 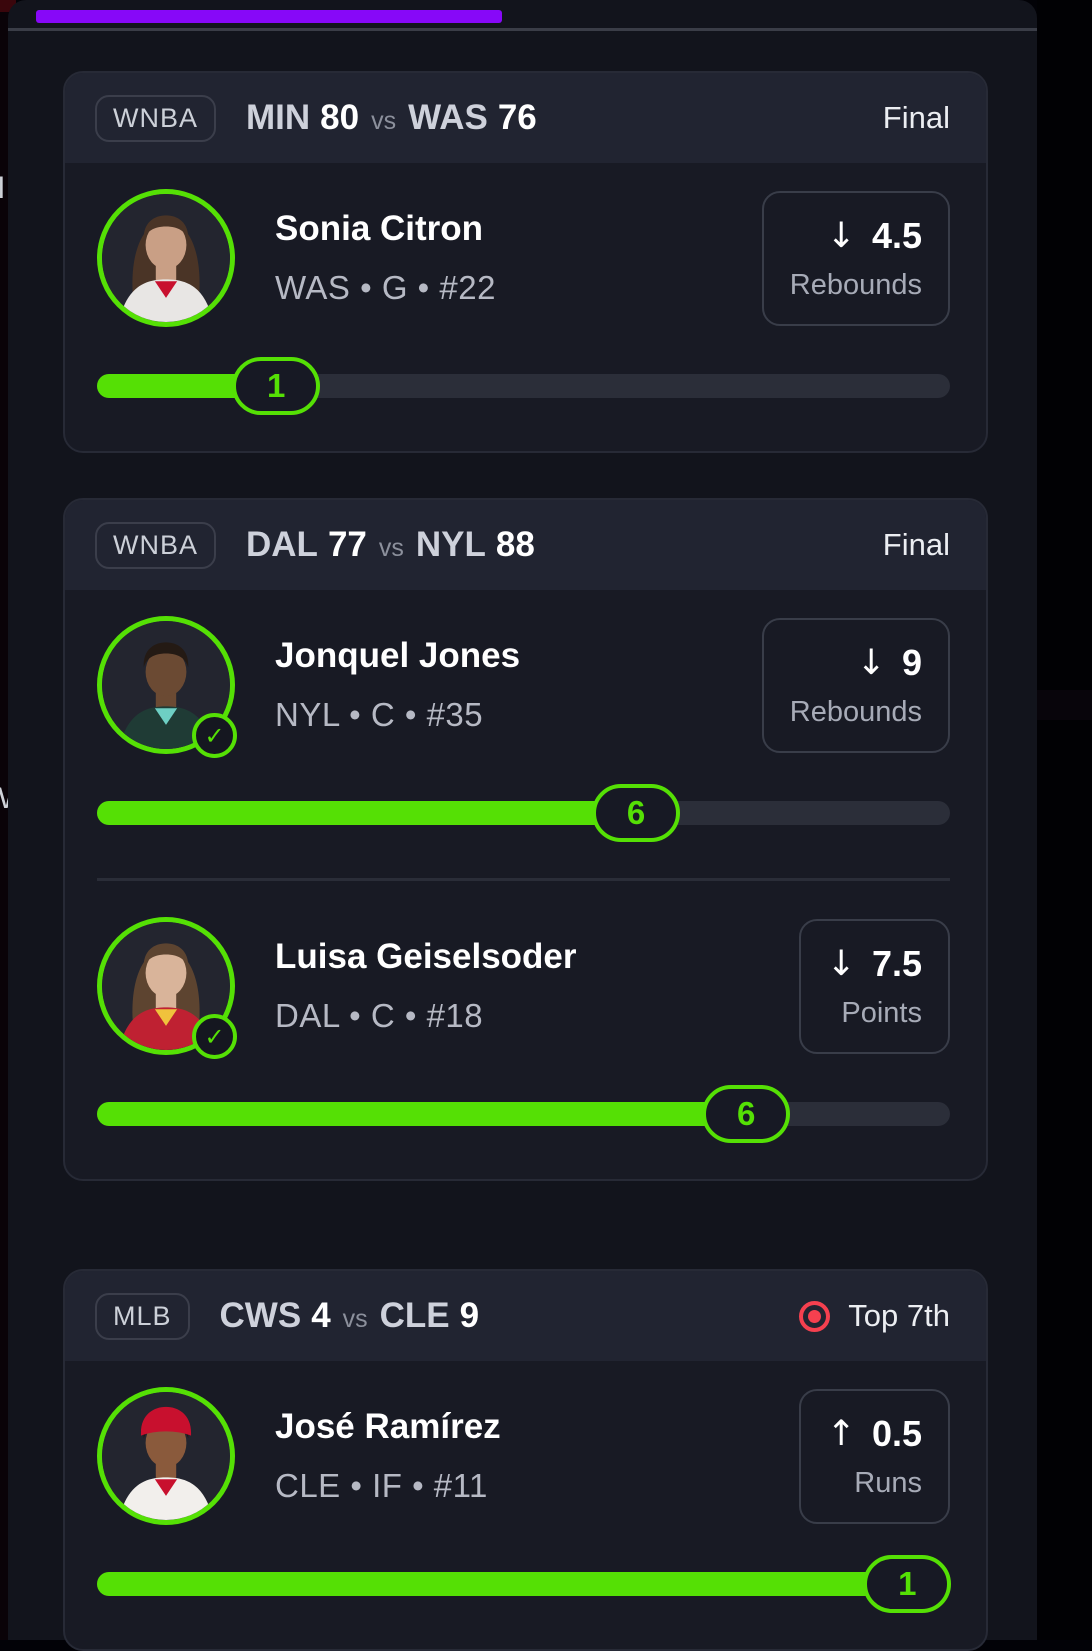 What do you see at coordinates (881, 1012) in the screenshot?
I see `stat-label: Points` at bounding box center [881, 1012].